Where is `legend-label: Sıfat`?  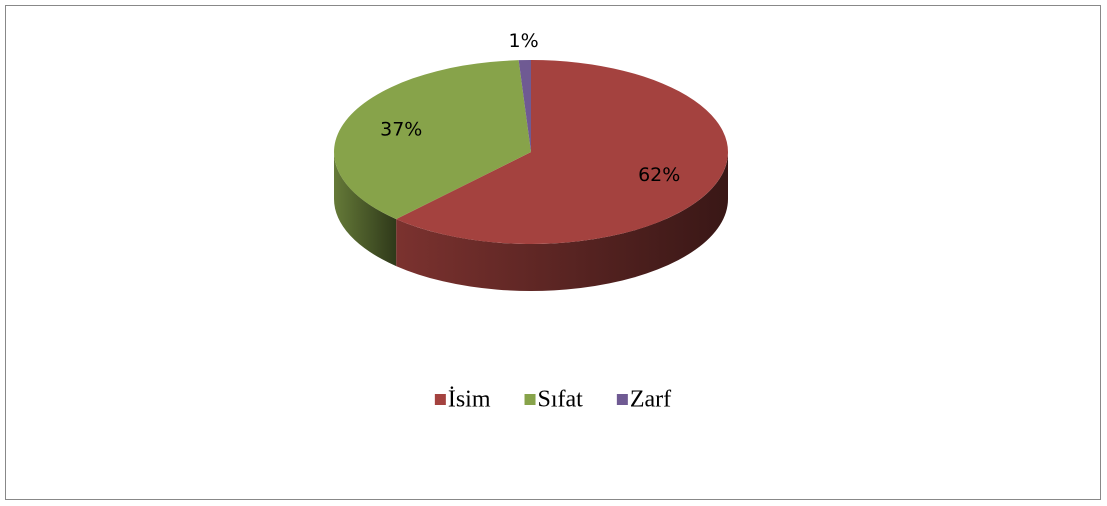
legend-label: Sıfat is located at coordinates (561, 400).